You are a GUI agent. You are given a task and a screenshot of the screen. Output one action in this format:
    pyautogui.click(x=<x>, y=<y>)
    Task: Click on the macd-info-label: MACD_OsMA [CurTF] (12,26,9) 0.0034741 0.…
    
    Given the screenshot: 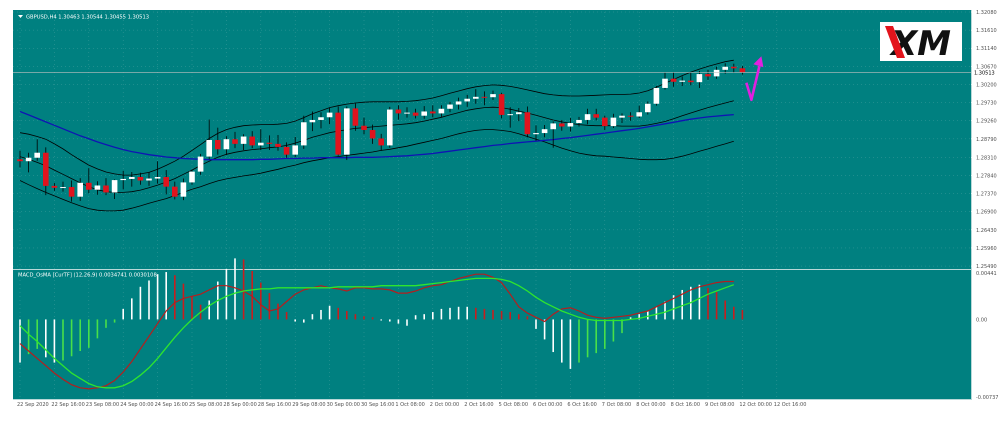 What is the action you would take?
    pyautogui.click(x=87, y=276)
    